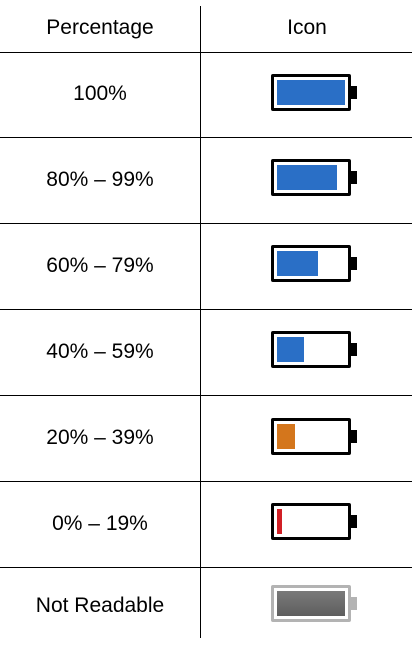 Image resolution: width=412 pixels, height=653 pixels. Describe the element at coordinates (100, 93) in the screenshot. I see `percentage-label: 100%` at that location.